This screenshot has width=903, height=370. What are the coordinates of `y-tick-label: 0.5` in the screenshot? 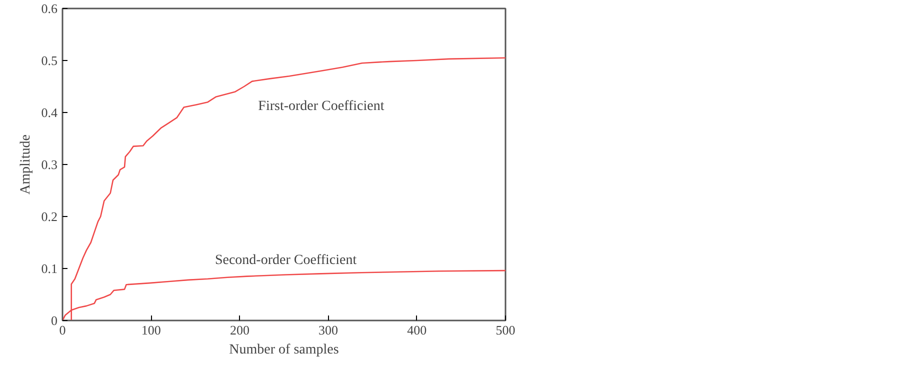 It's located at (49, 60).